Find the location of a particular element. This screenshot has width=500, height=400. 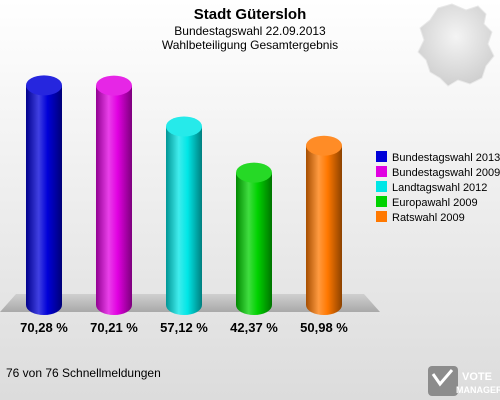

legend-label: Bundestagswahl 2009 is located at coordinates (446, 173).